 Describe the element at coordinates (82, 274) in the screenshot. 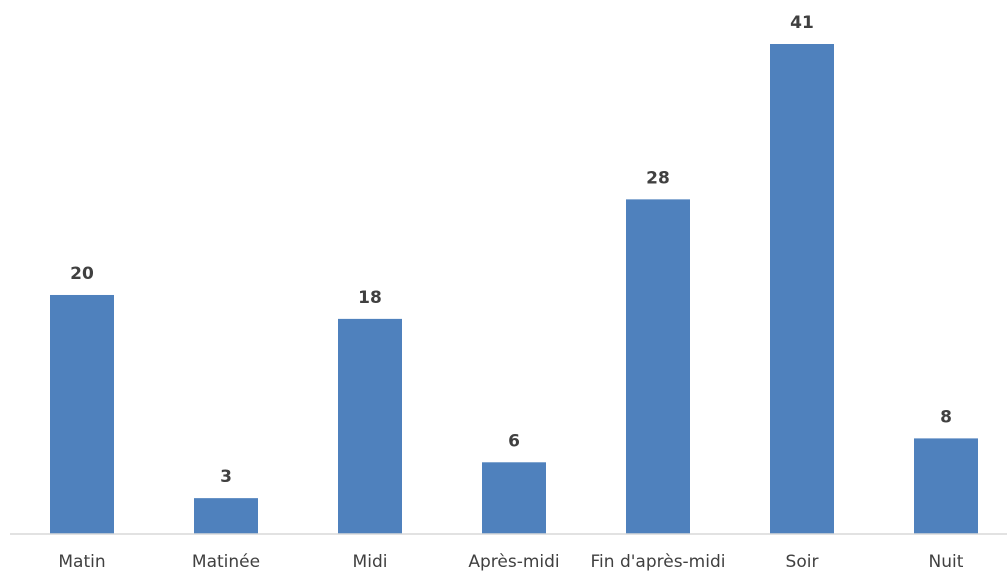

I see `value-label-0: 20` at that location.